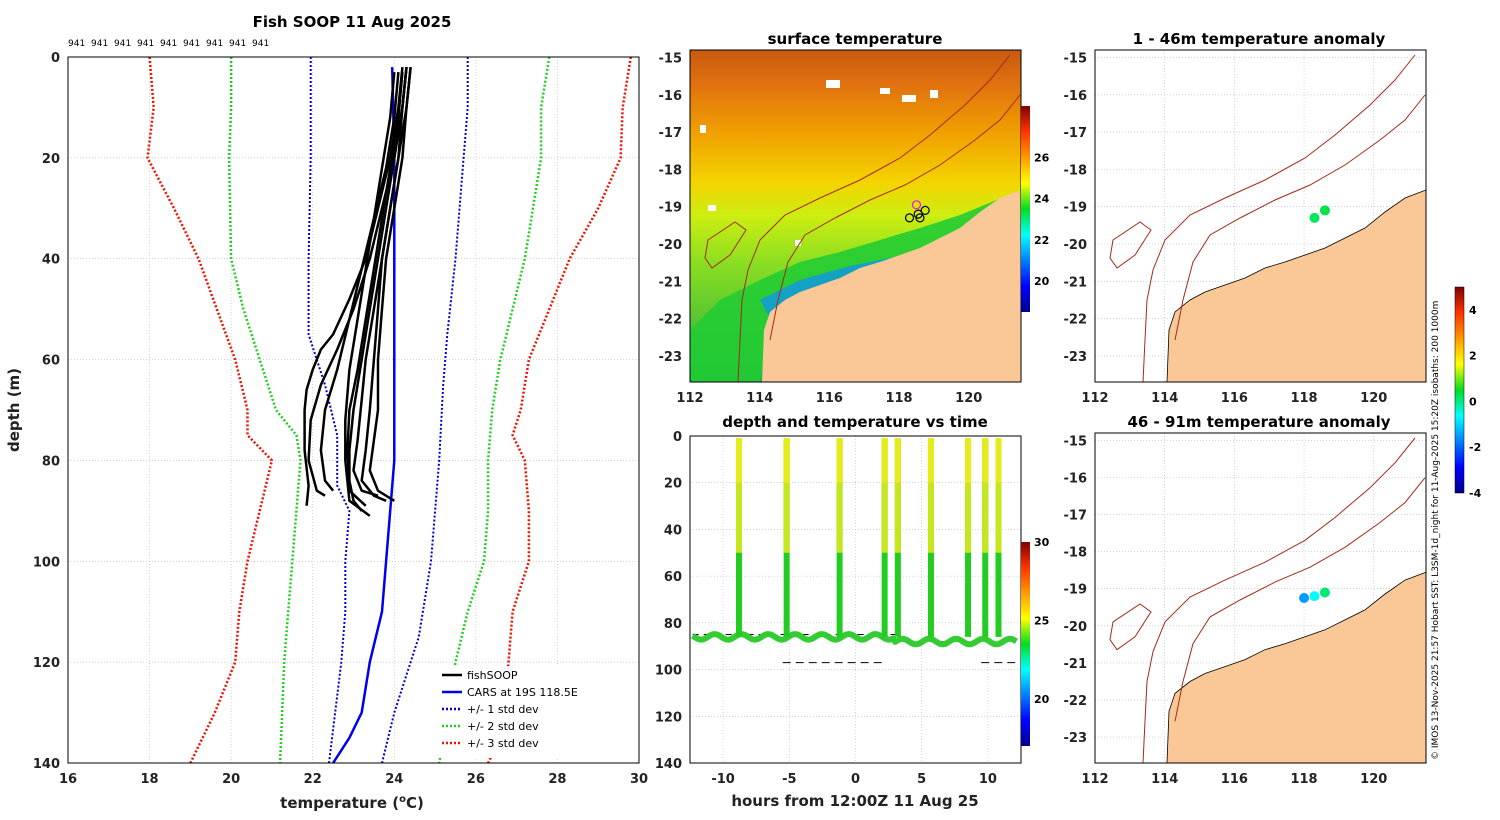 Image resolution: width=1500 pixels, height=820 pixels. I want to click on map-x-tick-label: 118, so click(1303, 779).